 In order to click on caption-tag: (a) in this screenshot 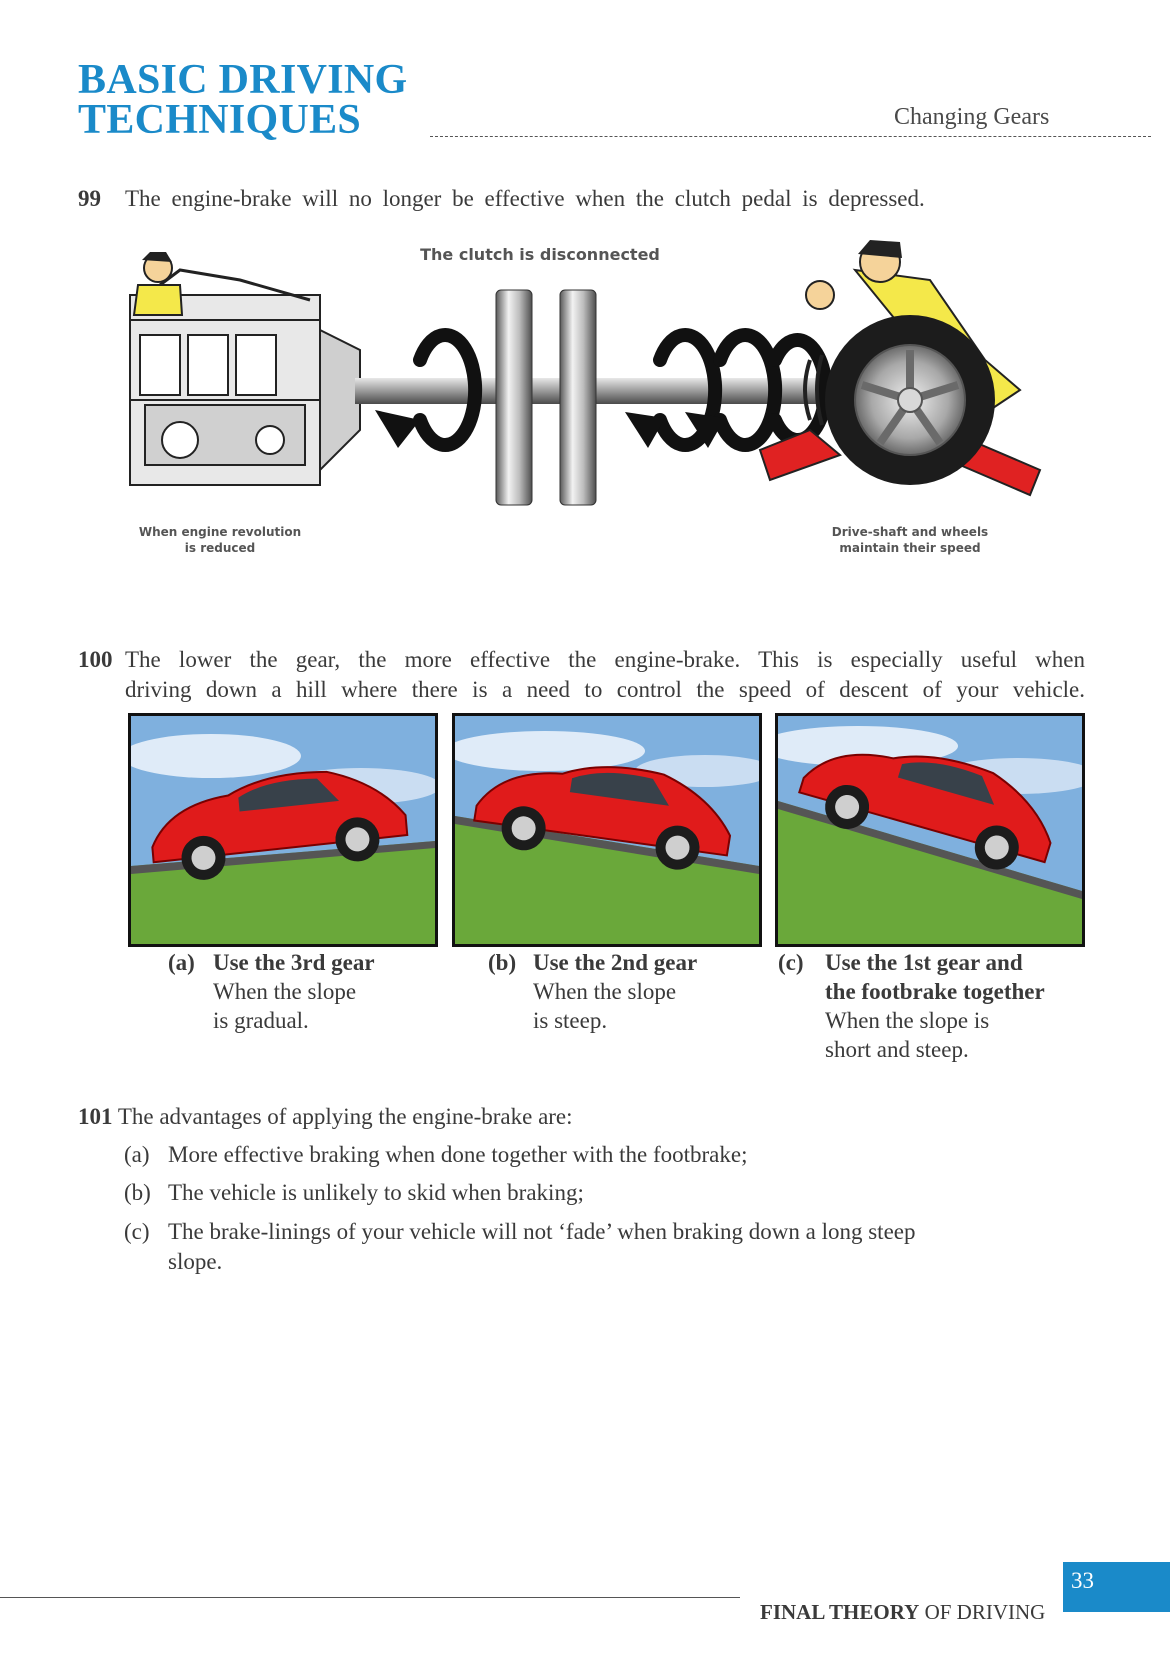, I will do `click(181, 962)`.